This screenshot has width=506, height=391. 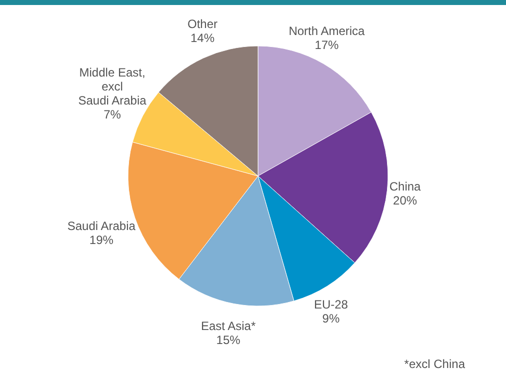 I want to click on slice-label: Other, so click(x=203, y=23).